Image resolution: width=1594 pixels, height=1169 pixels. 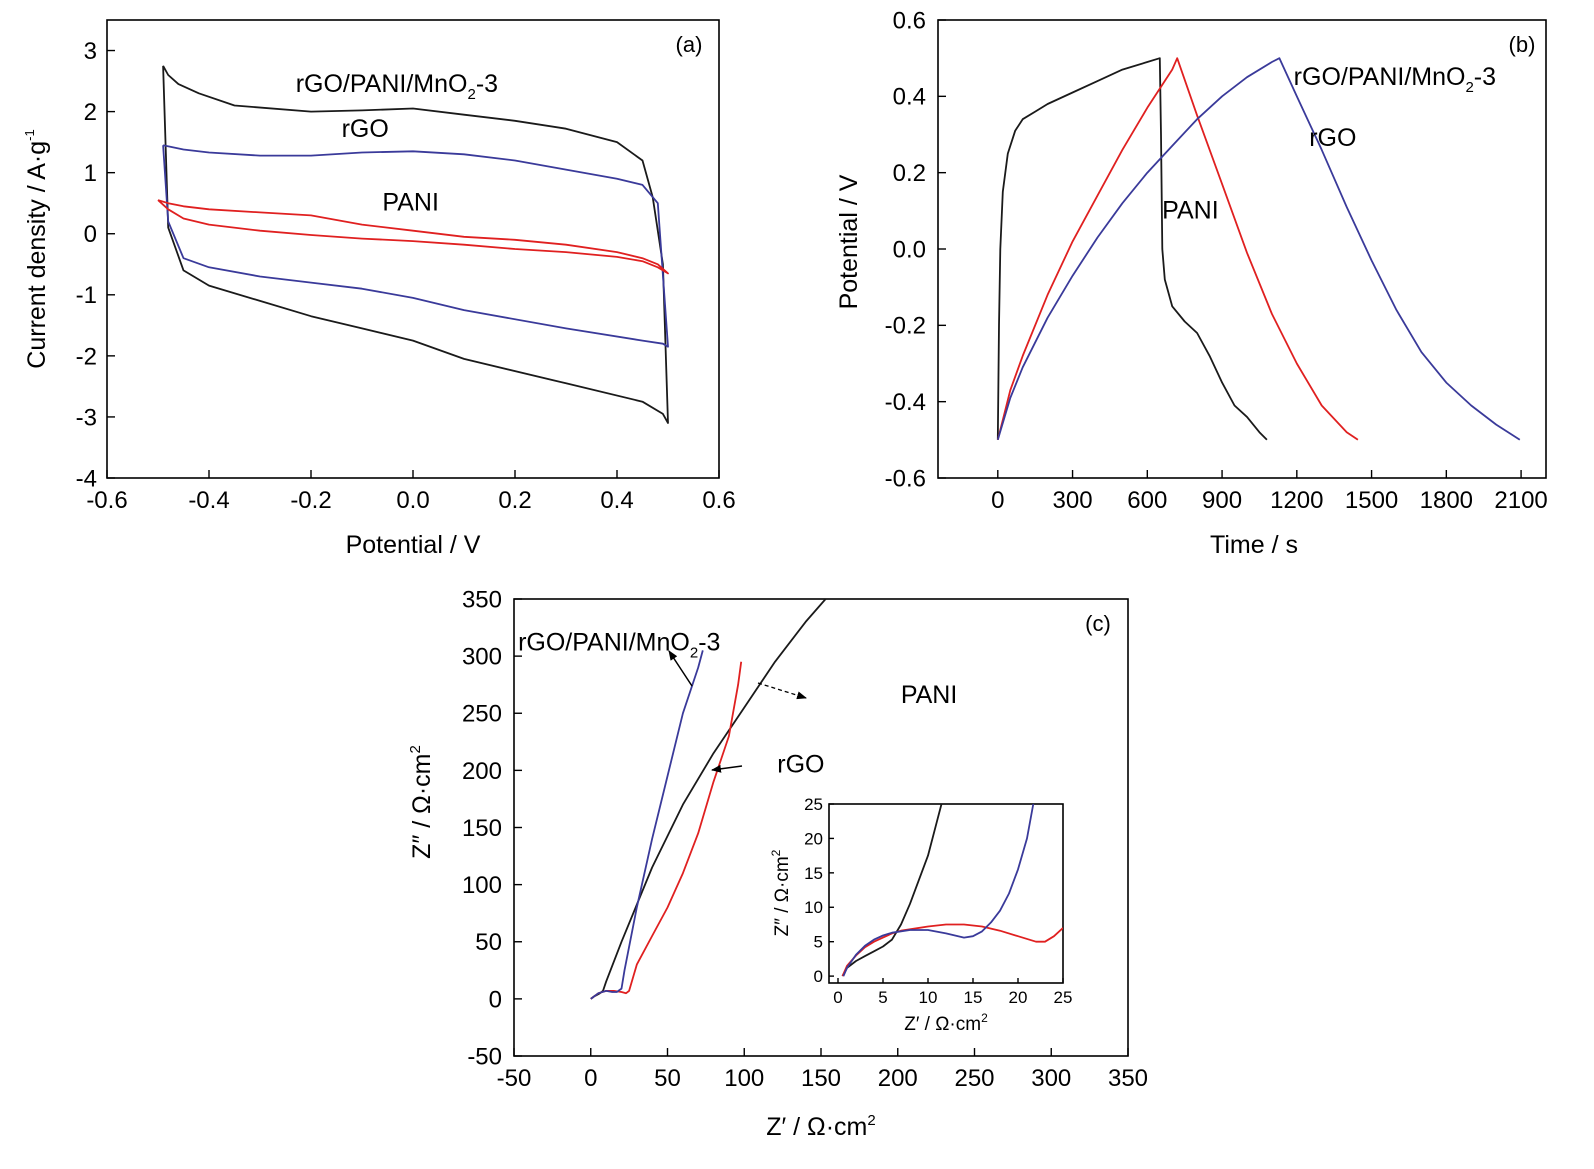 I want to click on panel-c-ytick-label: 200, so click(x=482, y=771).